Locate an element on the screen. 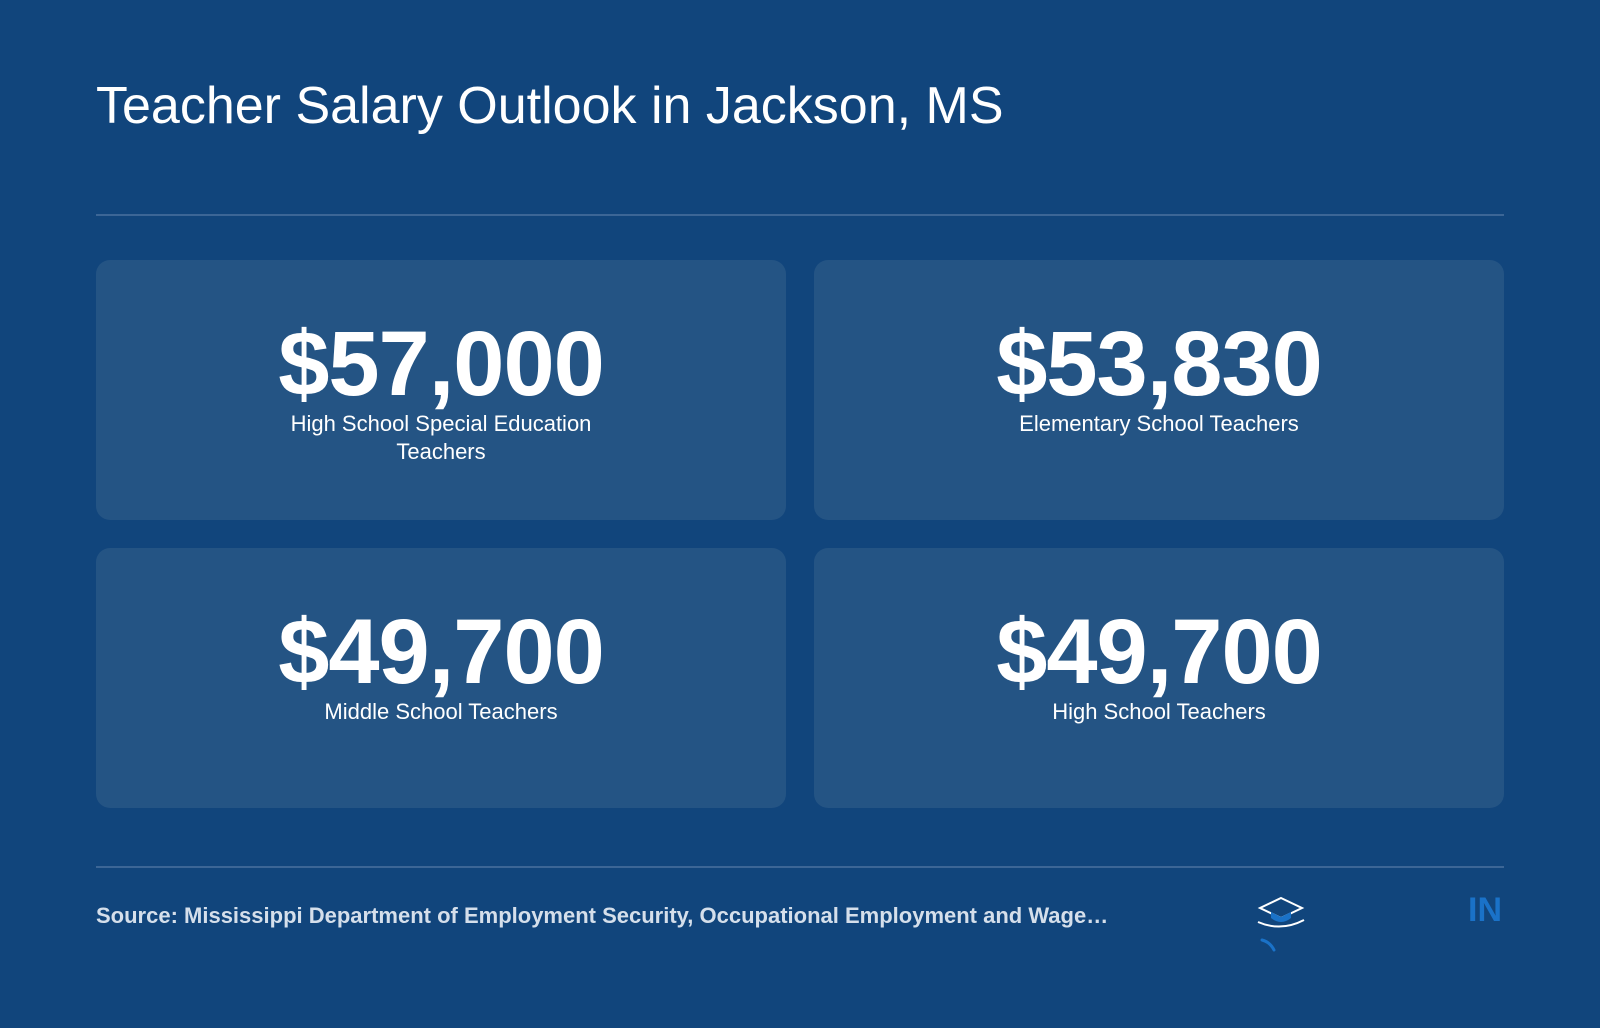 The width and height of the screenshot is (1600, 1028). top-divider is located at coordinates (800, 215).